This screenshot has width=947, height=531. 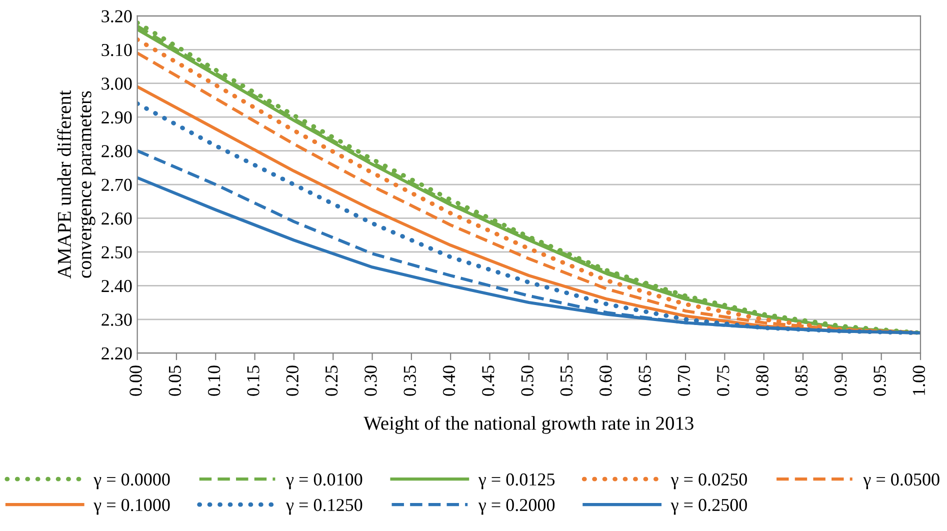 I want to click on y-tick-label: 2.50, so click(x=117, y=252).